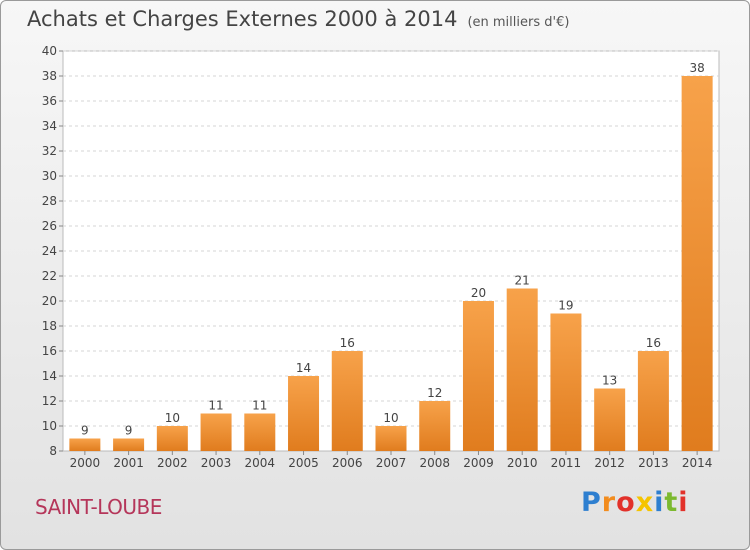 Image resolution: width=750 pixels, height=550 pixels. I want to click on bar-2000, so click(85, 444).